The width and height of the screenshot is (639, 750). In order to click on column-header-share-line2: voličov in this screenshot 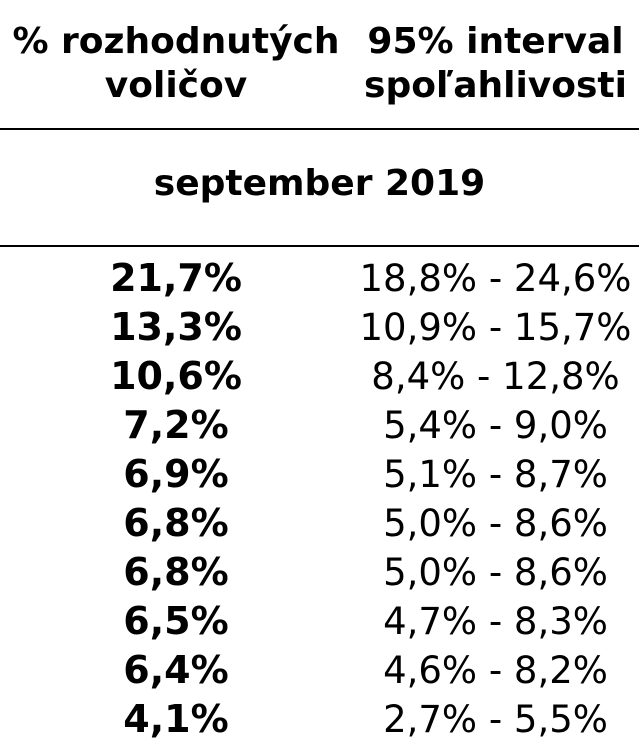, I will do `click(176, 85)`.